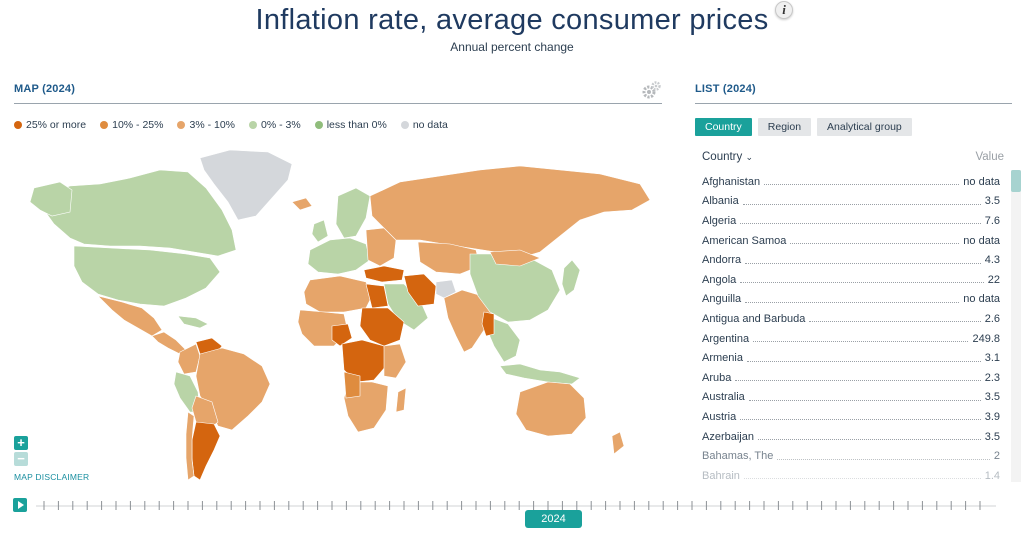 The height and width of the screenshot is (533, 1024). Describe the element at coordinates (139, 213) in the screenshot. I see `map-region-canada` at that location.